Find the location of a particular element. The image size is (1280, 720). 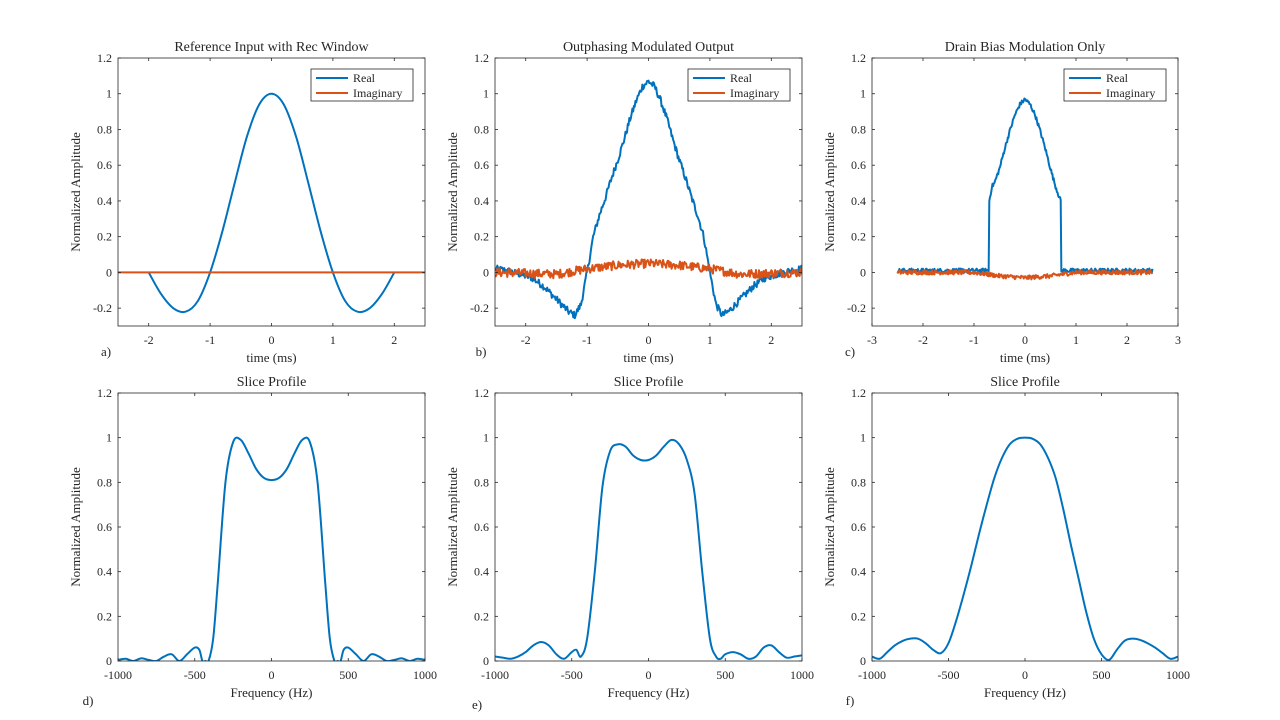

legend-box is located at coordinates (1115, 85).